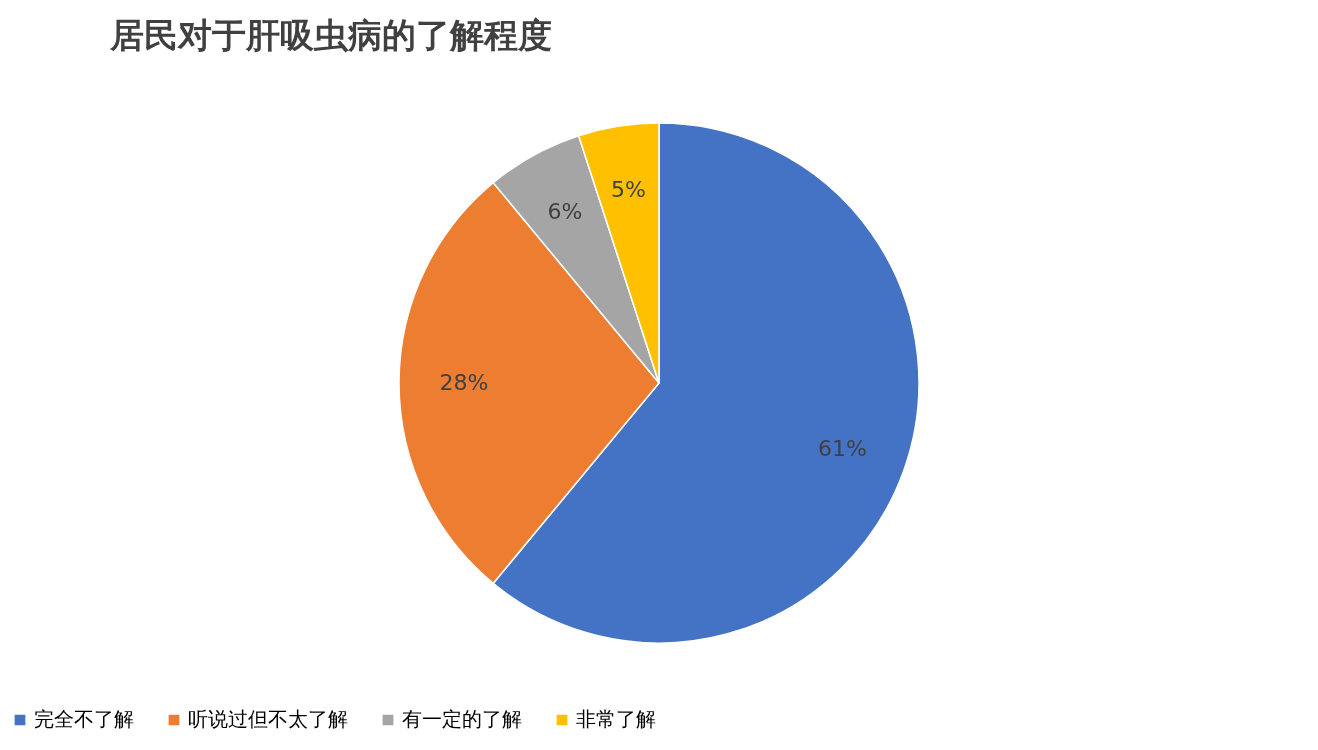 Image resolution: width=1318 pixels, height=750 pixels. Describe the element at coordinates (268, 719) in the screenshot. I see `legend-label: 听说过但不太了解` at that location.